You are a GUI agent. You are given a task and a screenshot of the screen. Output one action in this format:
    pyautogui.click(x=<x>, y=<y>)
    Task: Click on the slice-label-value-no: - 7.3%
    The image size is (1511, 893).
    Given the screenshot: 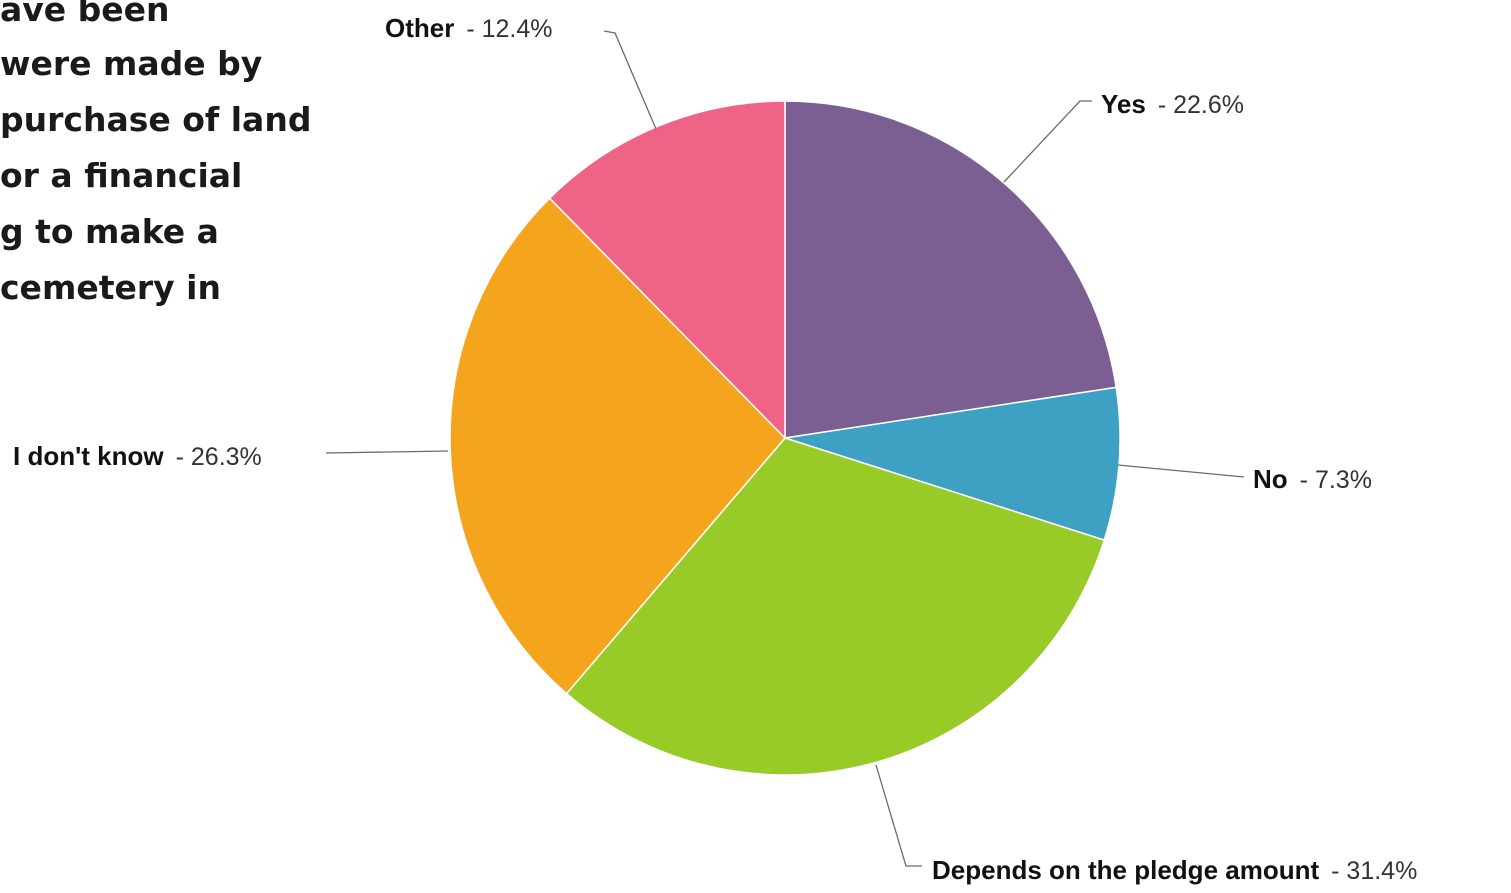 What is the action you would take?
    pyautogui.click(x=1336, y=480)
    